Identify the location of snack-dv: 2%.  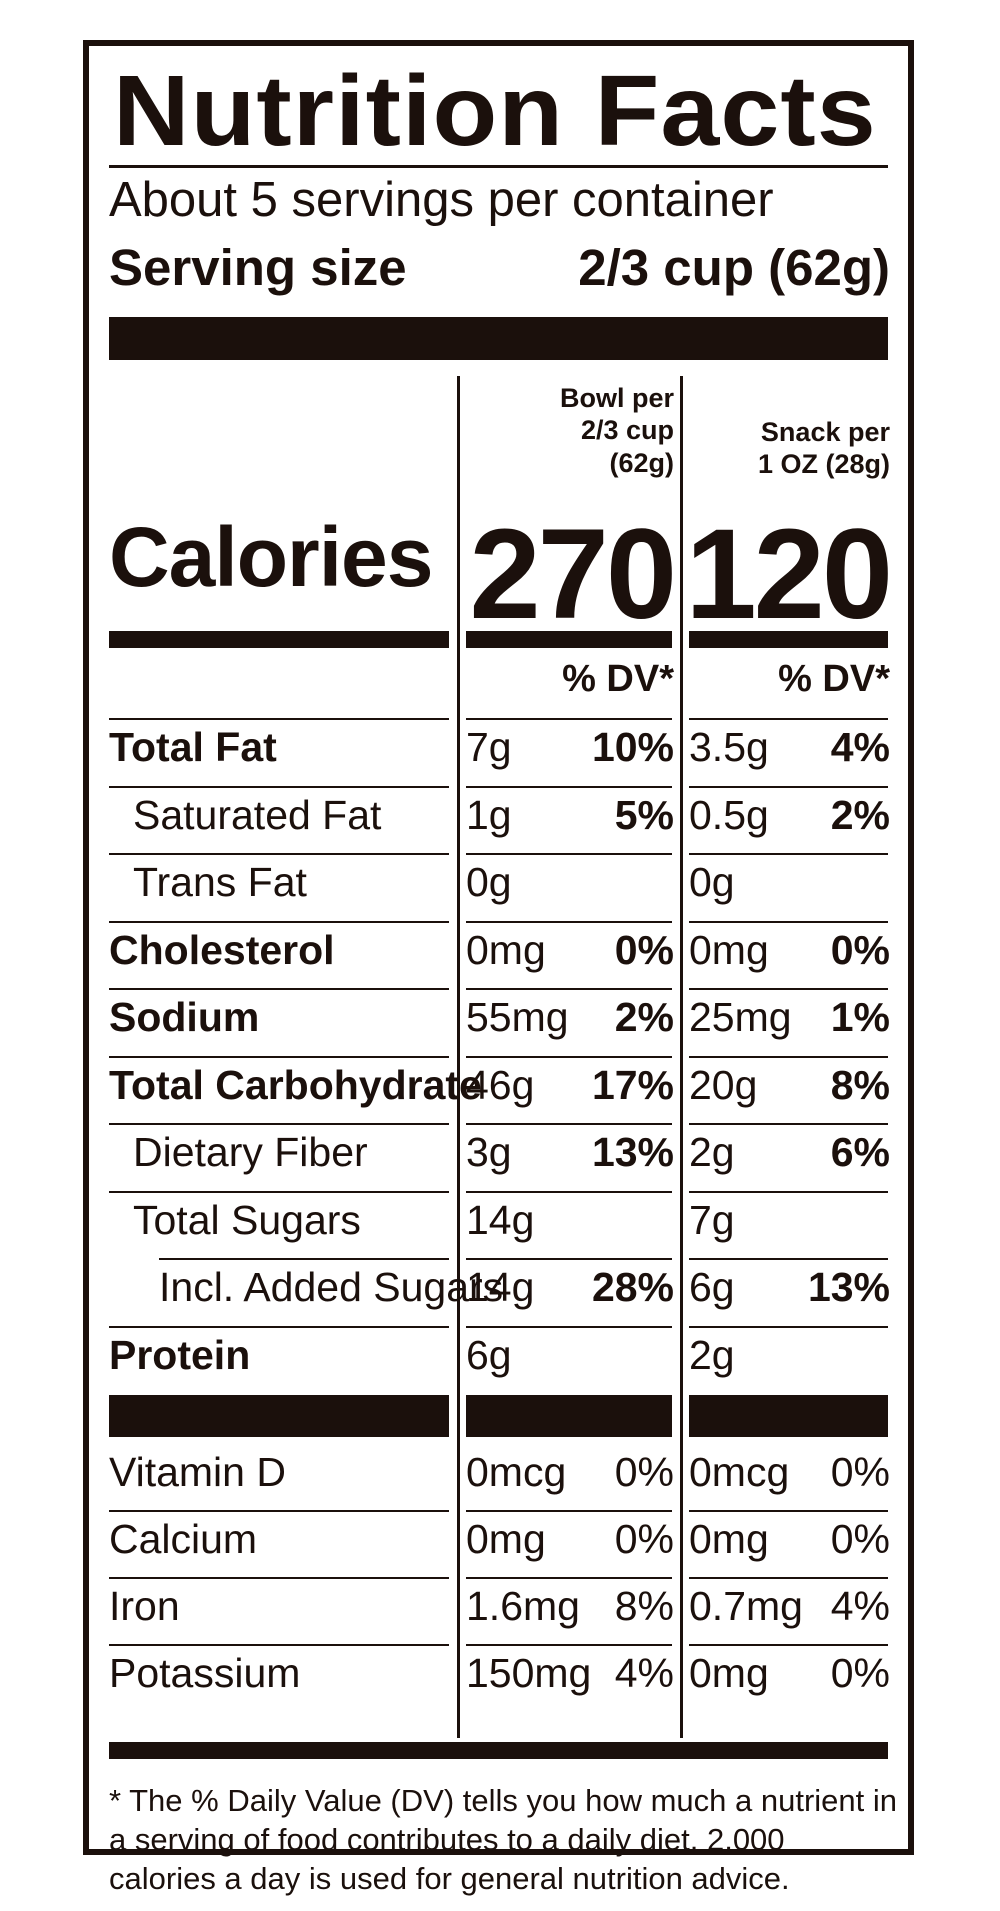
(860, 814).